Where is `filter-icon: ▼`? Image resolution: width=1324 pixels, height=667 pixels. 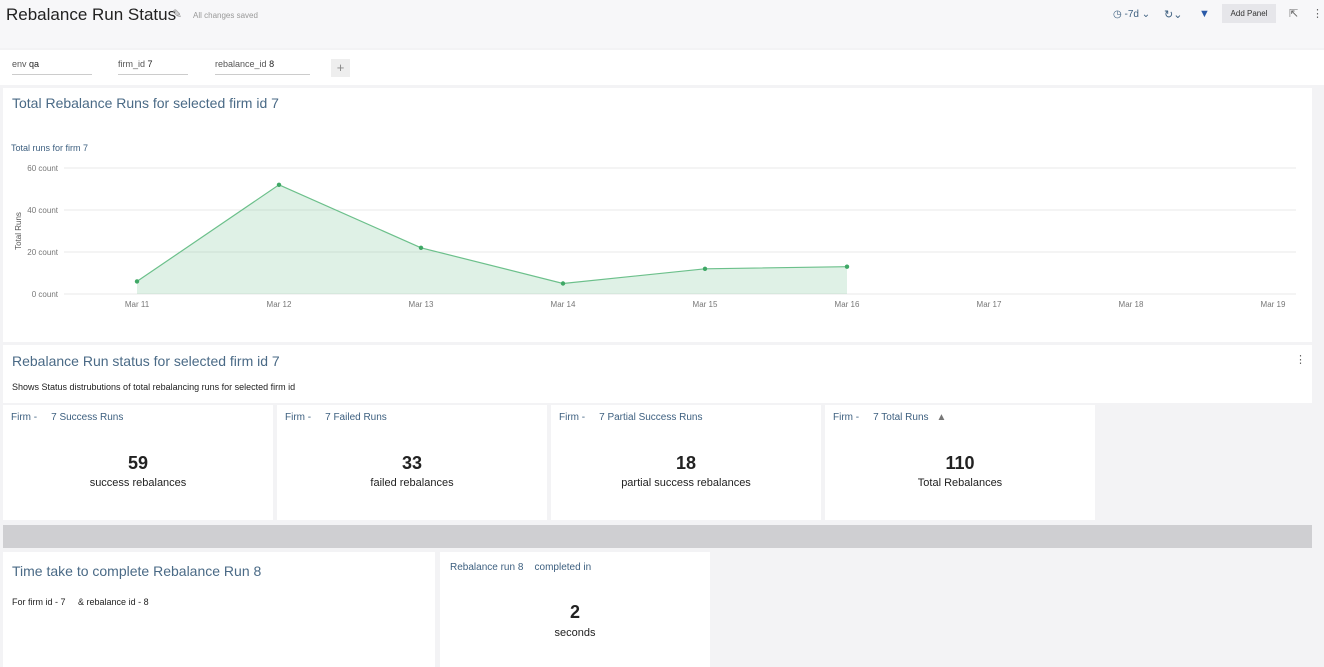 filter-icon: ▼ is located at coordinates (1204, 14).